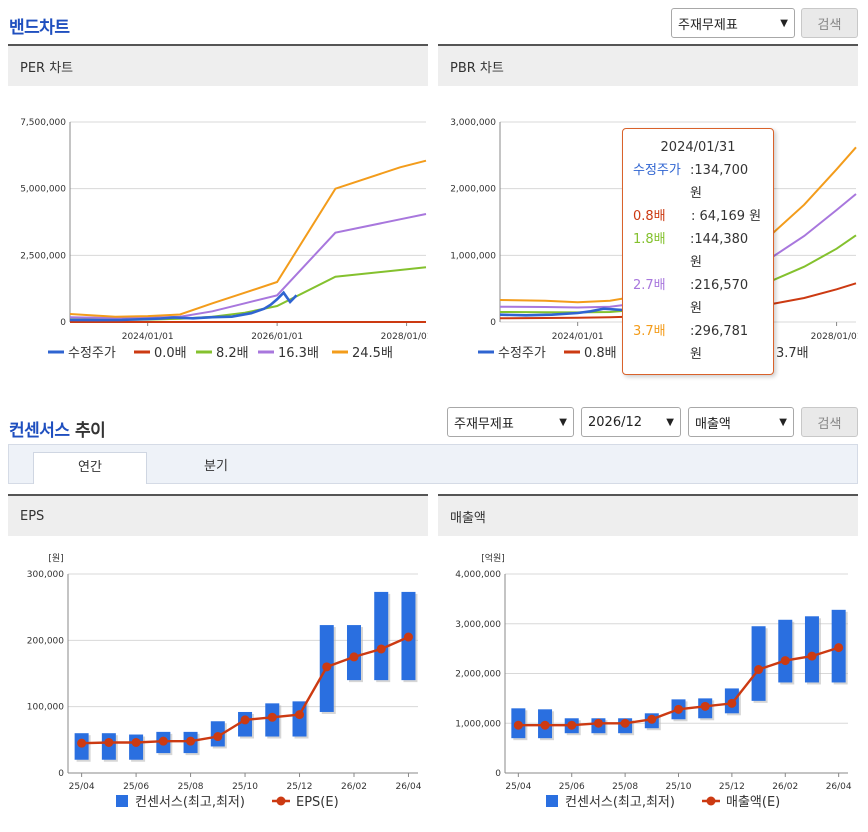  I want to click on consensus-title-blue: 컨센서스, so click(39, 431).